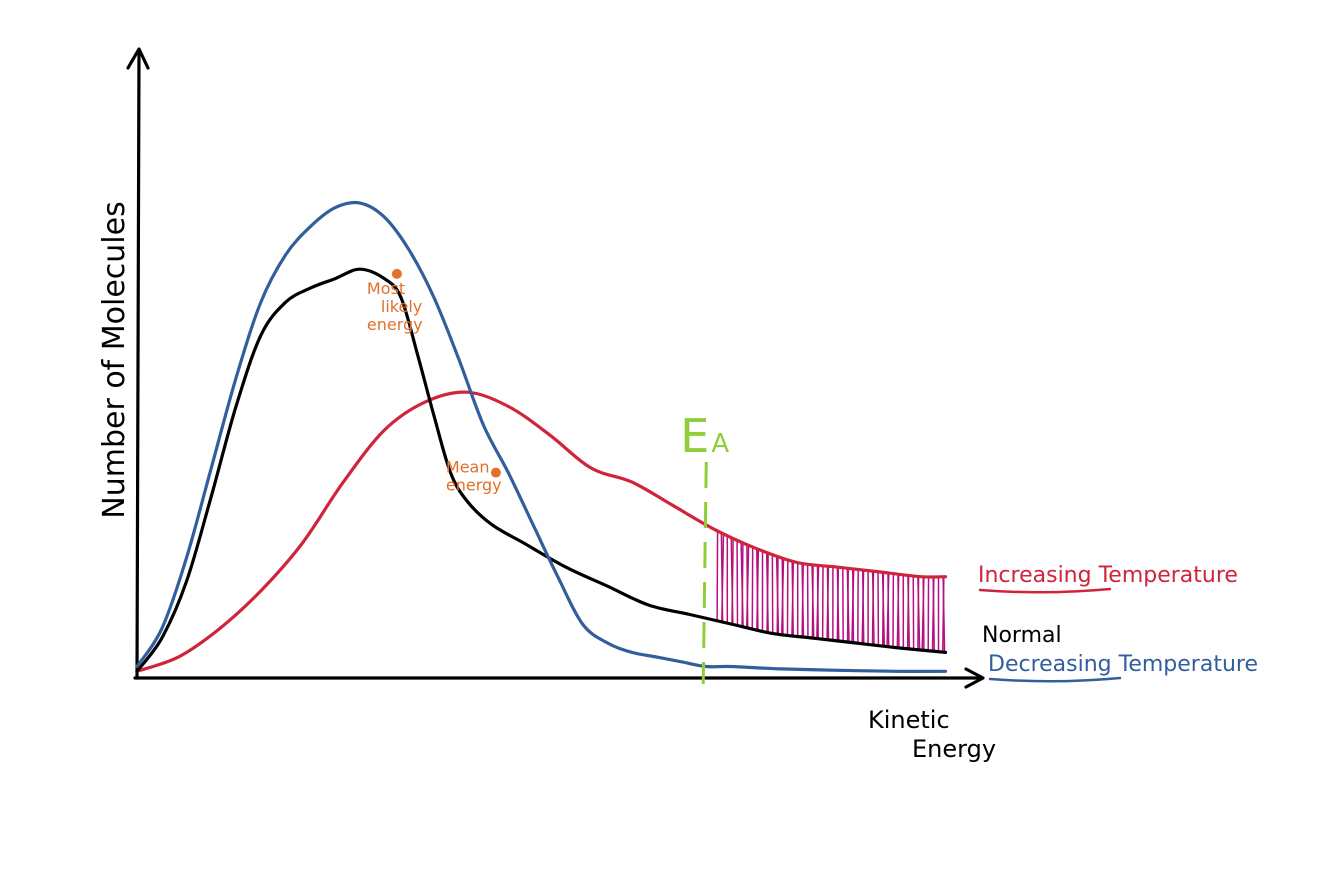  Describe the element at coordinates (468, 467) in the screenshot. I see `annotation-label: Mean` at that location.